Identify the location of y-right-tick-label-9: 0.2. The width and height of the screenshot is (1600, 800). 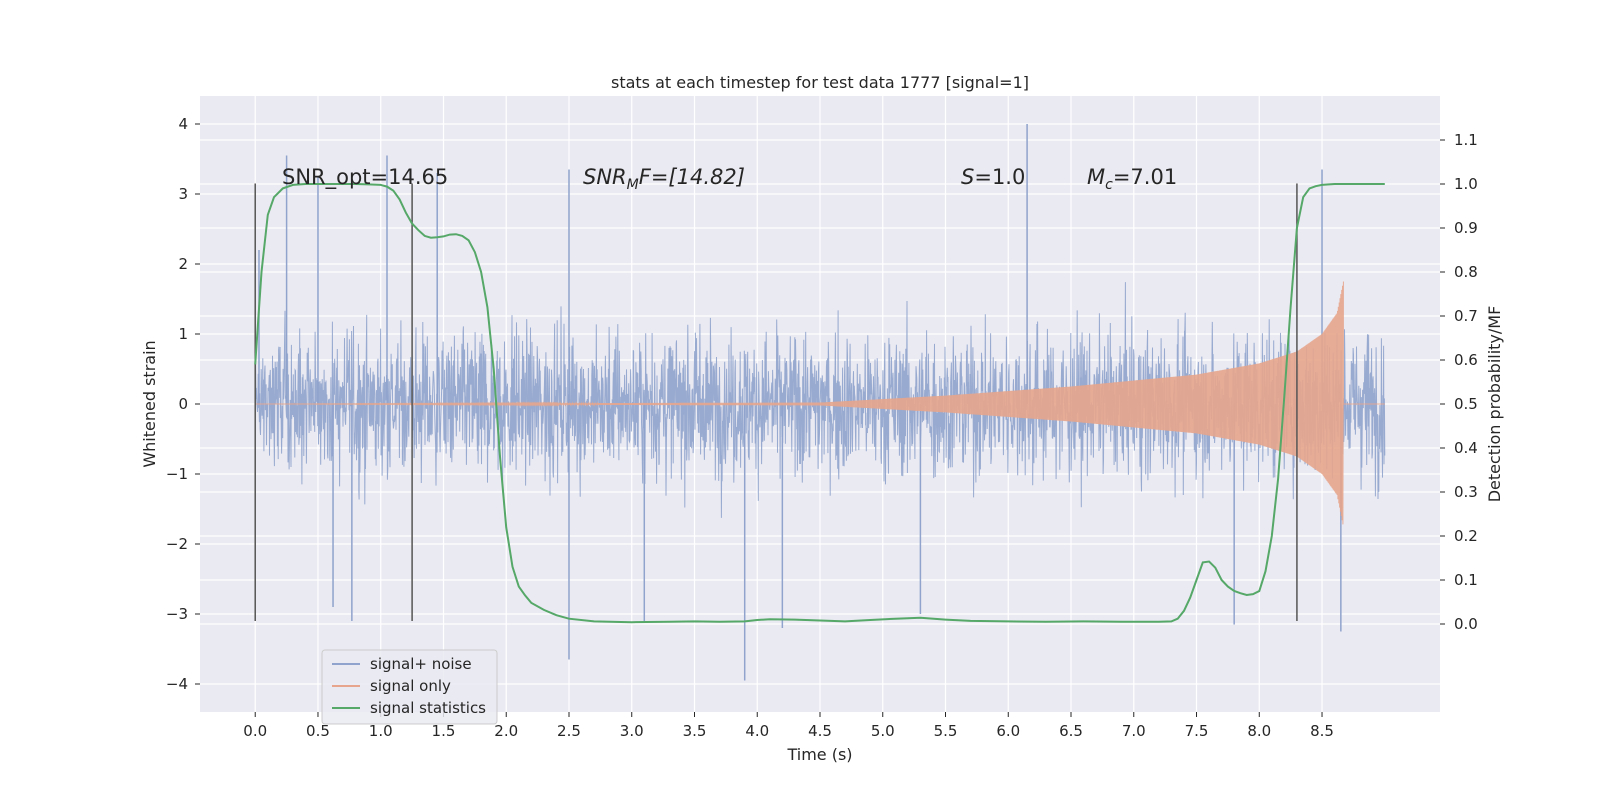
(1466, 536).